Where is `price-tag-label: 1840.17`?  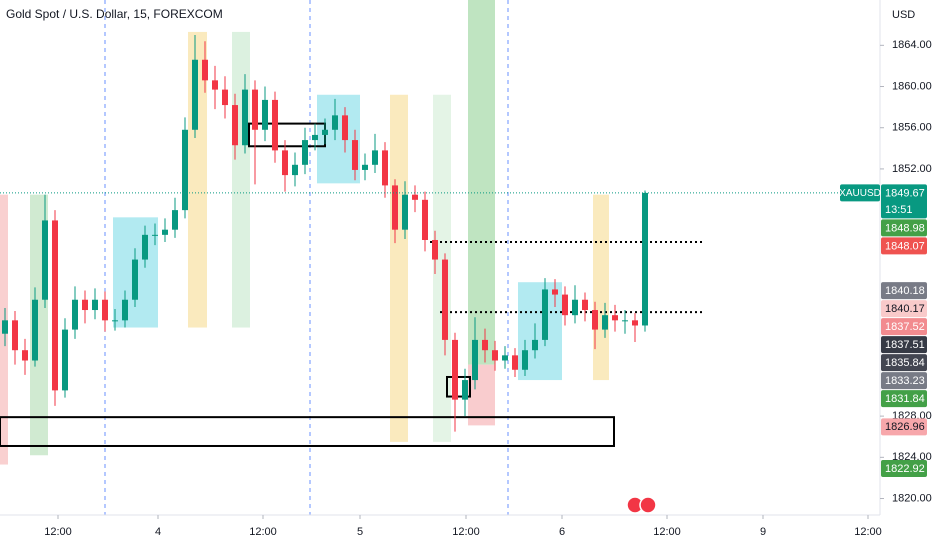
price-tag-label: 1840.17 is located at coordinates (905, 309).